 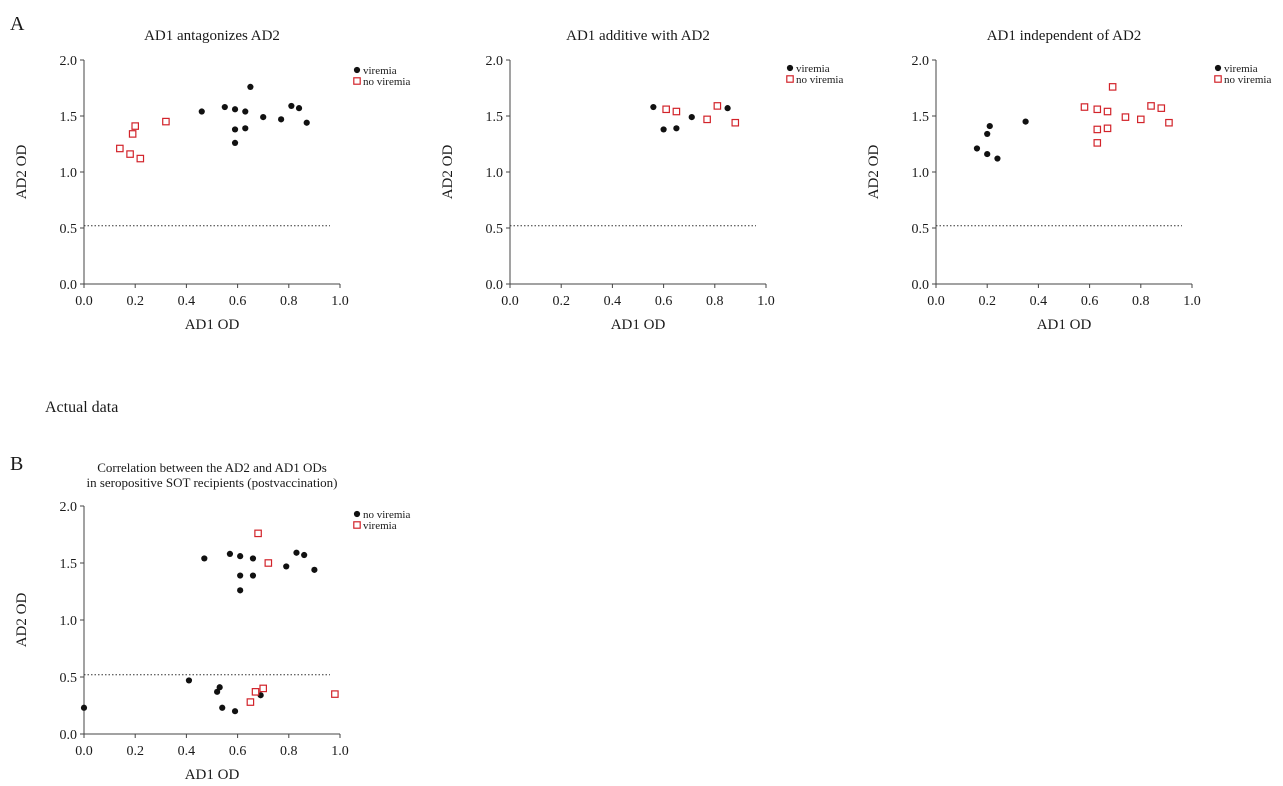 What do you see at coordinates (69, 173) in the screenshot?
I see `y-tick-label: 1.0` at bounding box center [69, 173].